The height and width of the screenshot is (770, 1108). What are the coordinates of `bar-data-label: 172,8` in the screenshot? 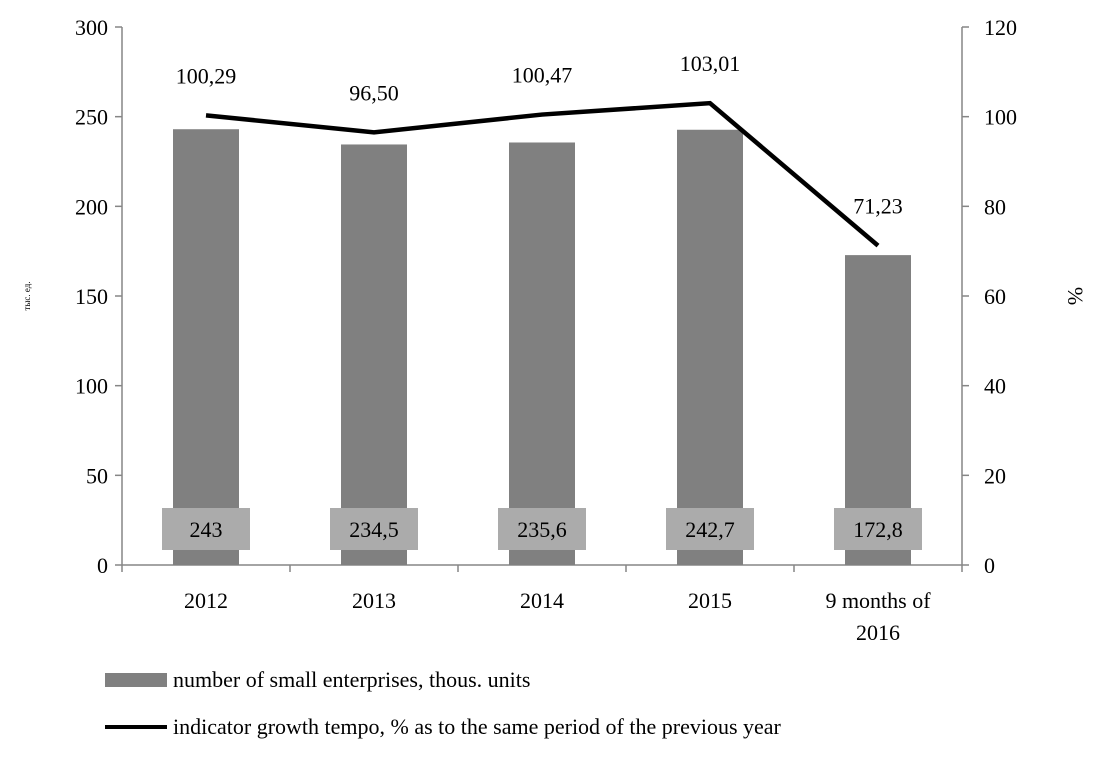 It's located at (878, 529).